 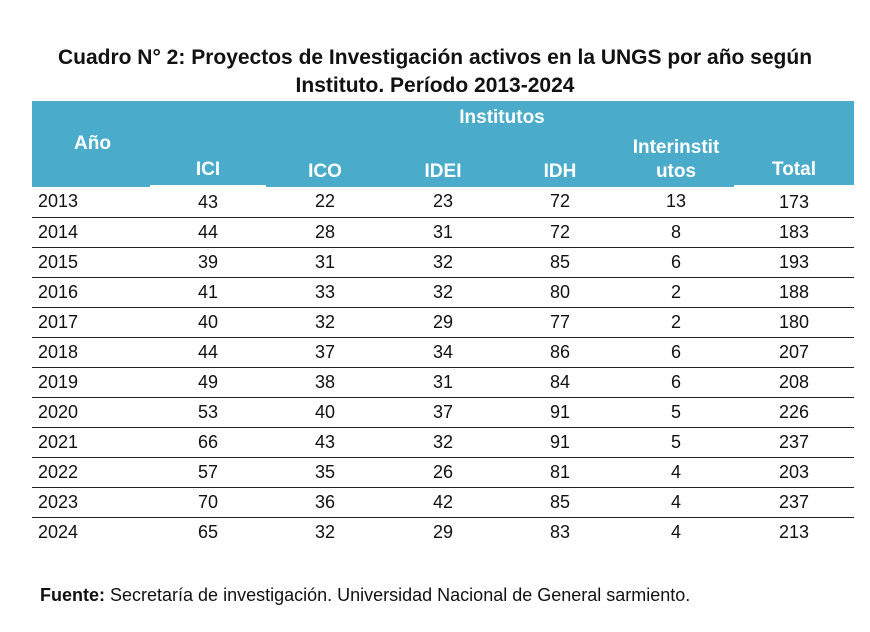 I want to click on cell-ici: 70, so click(x=208, y=502).